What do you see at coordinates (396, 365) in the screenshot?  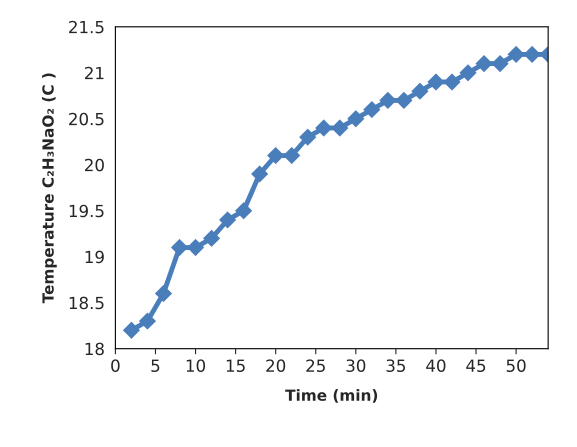 I see `x-tick-label: 35` at bounding box center [396, 365].